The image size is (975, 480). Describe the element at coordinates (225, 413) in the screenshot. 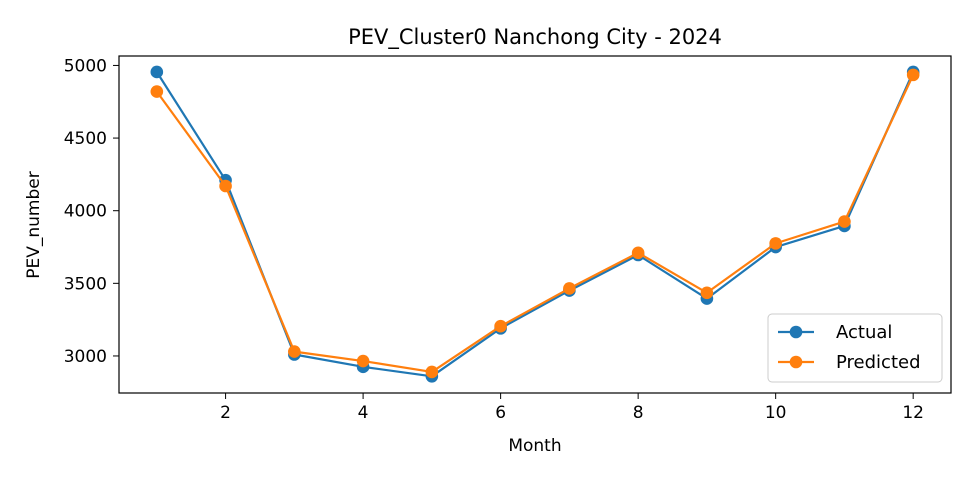

I see `x-tick-label: 2` at that location.